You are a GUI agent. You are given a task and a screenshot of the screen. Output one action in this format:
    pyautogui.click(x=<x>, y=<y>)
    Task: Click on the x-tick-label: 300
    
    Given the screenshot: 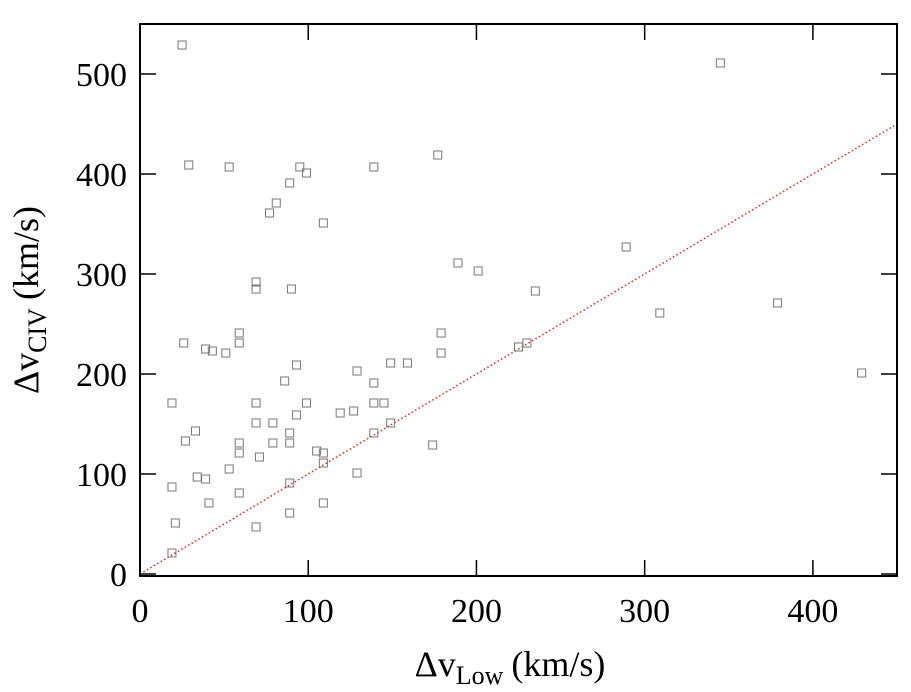 What is the action you would take?
    pyautogui.click(x=644, y=611)
    